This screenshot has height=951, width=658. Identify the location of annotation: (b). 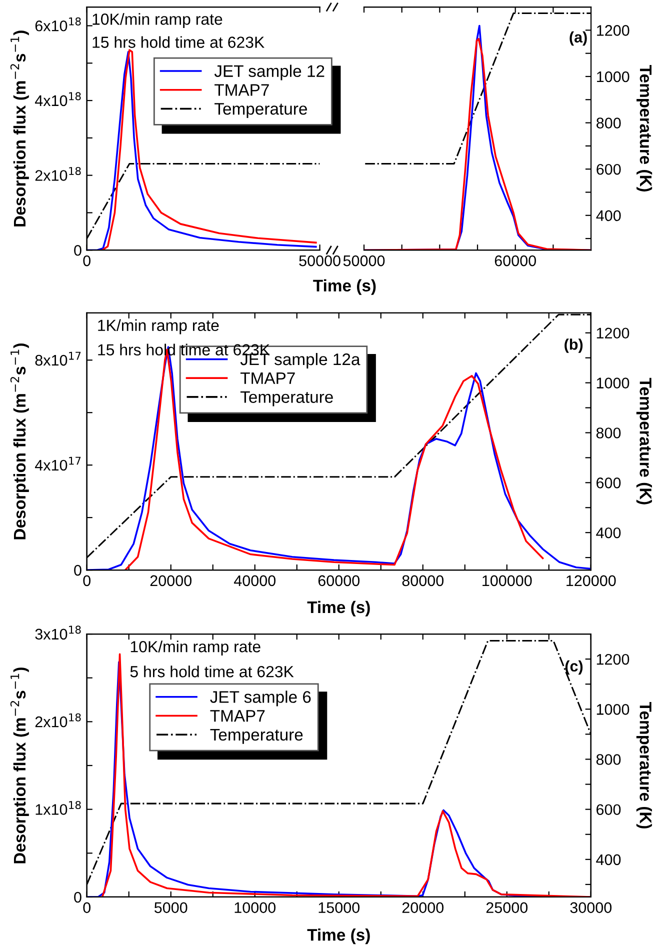
(573, 345).